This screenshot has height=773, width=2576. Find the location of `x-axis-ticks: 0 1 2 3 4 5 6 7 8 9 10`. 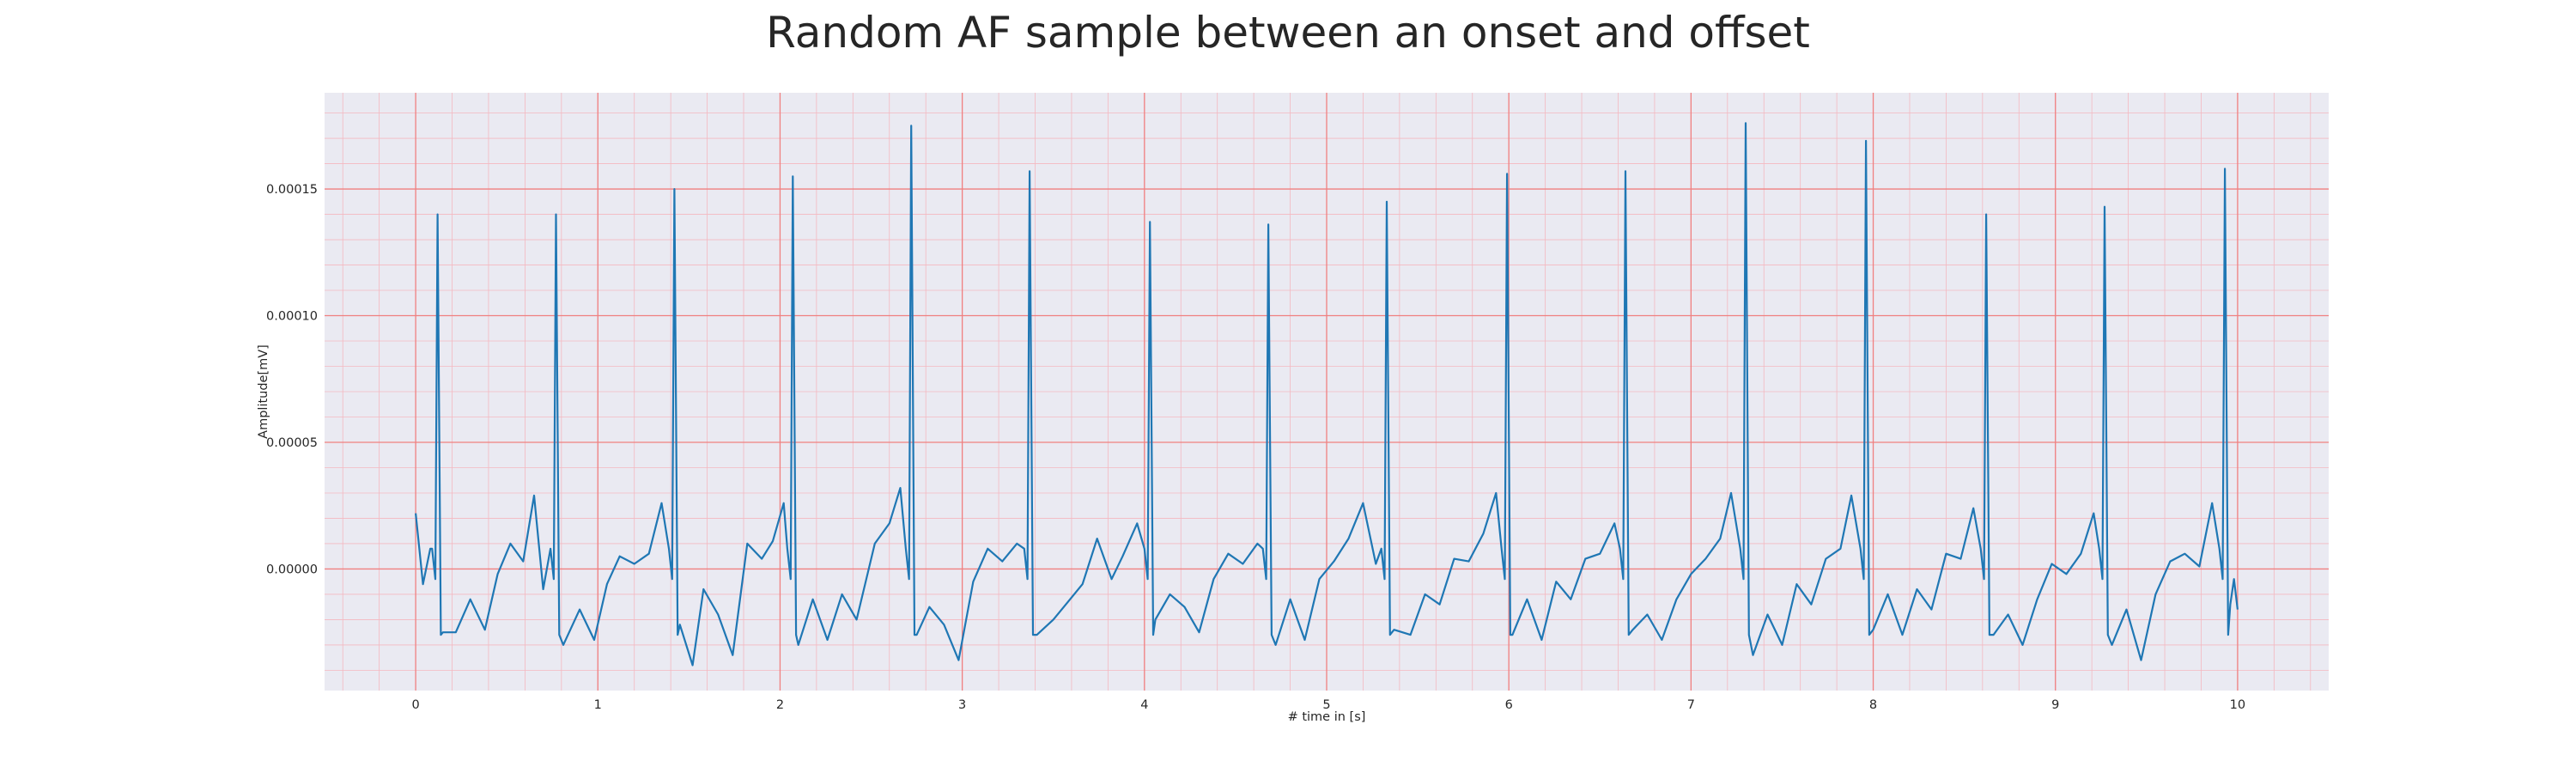

x-axis-ticks: 0 1 2 3 4 5 6 7 8 9 10 is located at coordinates (1328, 705).